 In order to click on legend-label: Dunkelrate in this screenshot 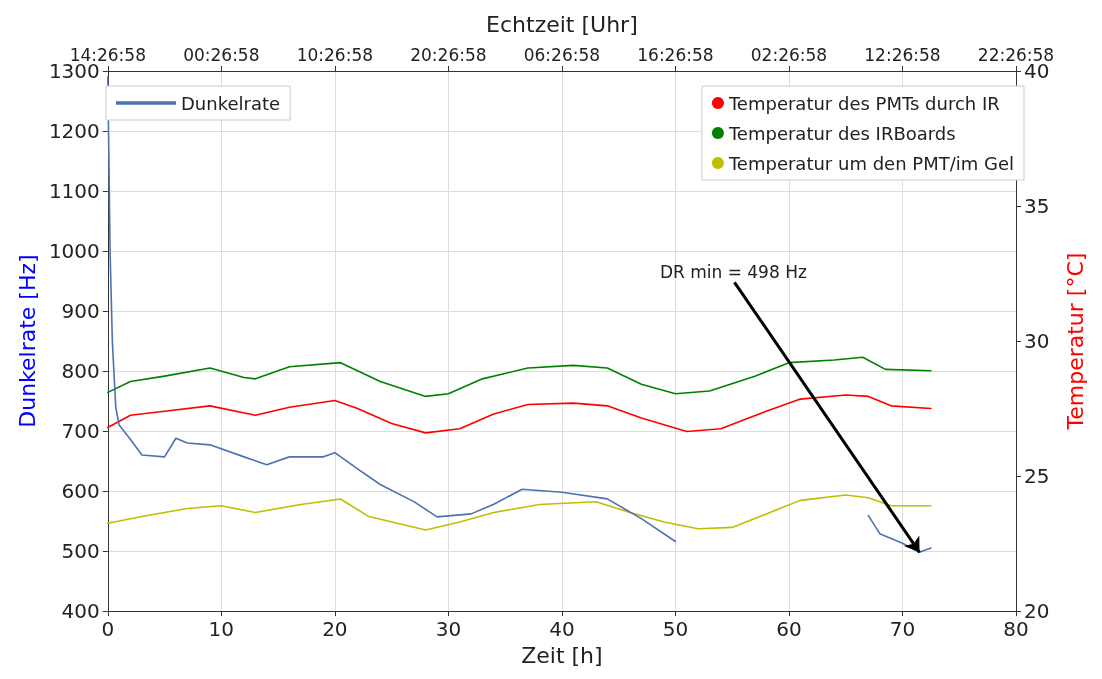, I will do `click(231, 103)`.